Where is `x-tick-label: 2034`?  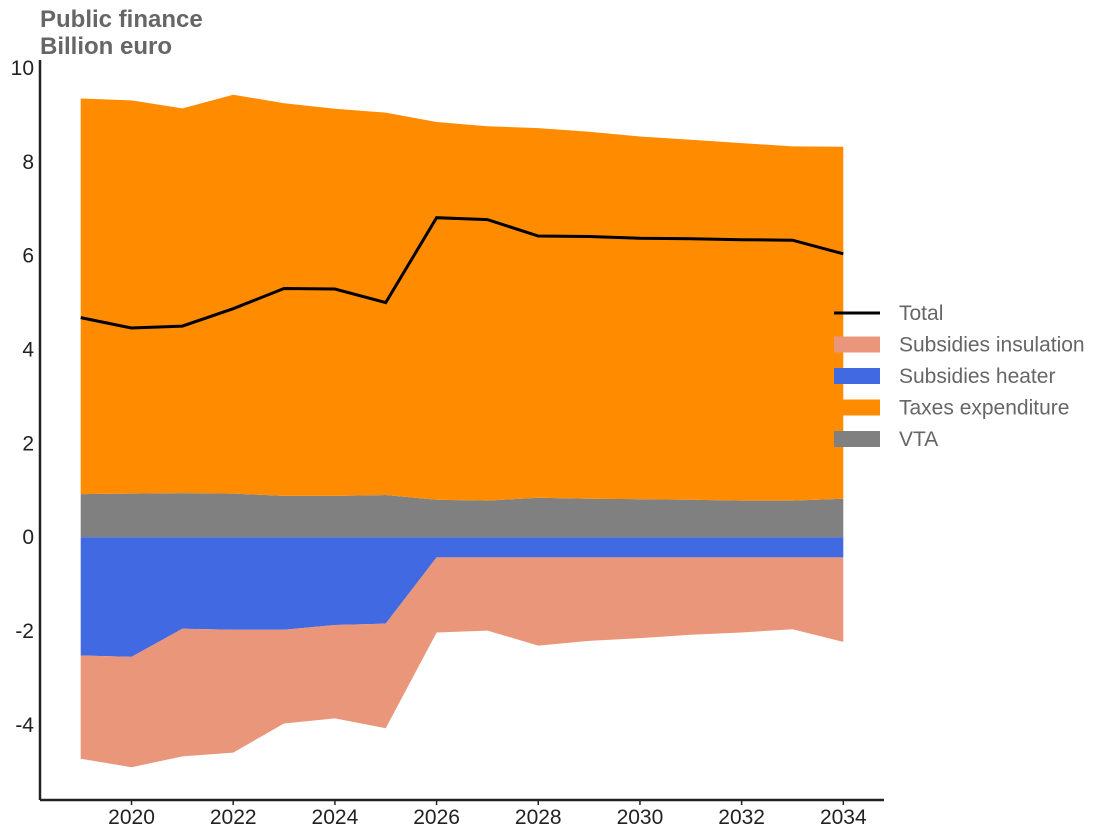 x-tick-label: 2034 is located at coordinates (843, 817).